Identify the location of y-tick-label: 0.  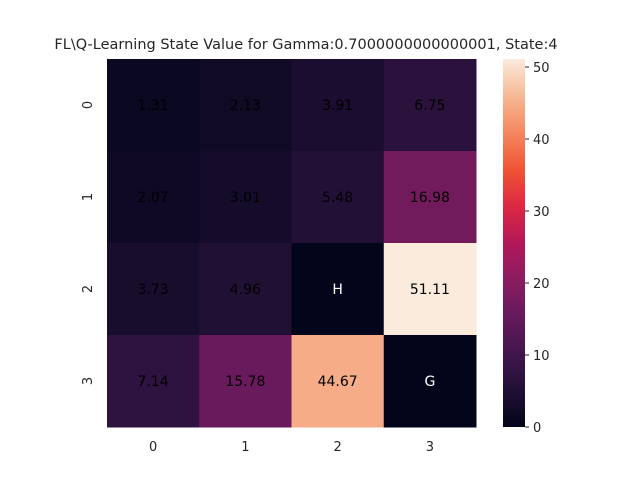
(88, 105).